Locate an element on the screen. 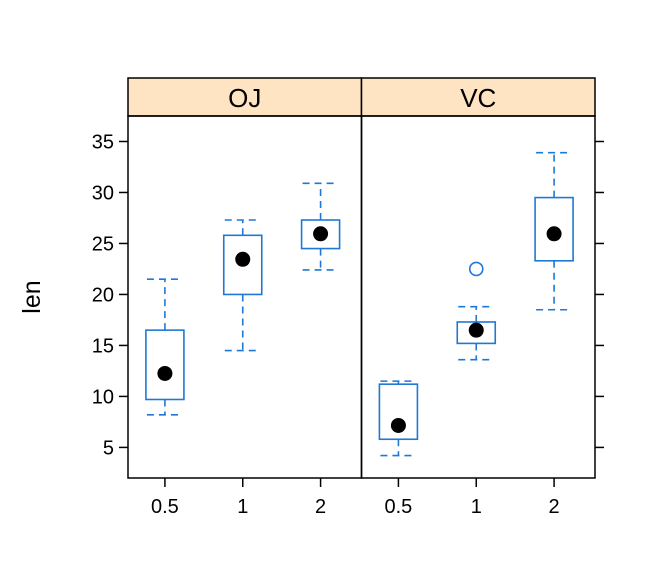  box-oj-0.5 is located at coordinates (165, 347).